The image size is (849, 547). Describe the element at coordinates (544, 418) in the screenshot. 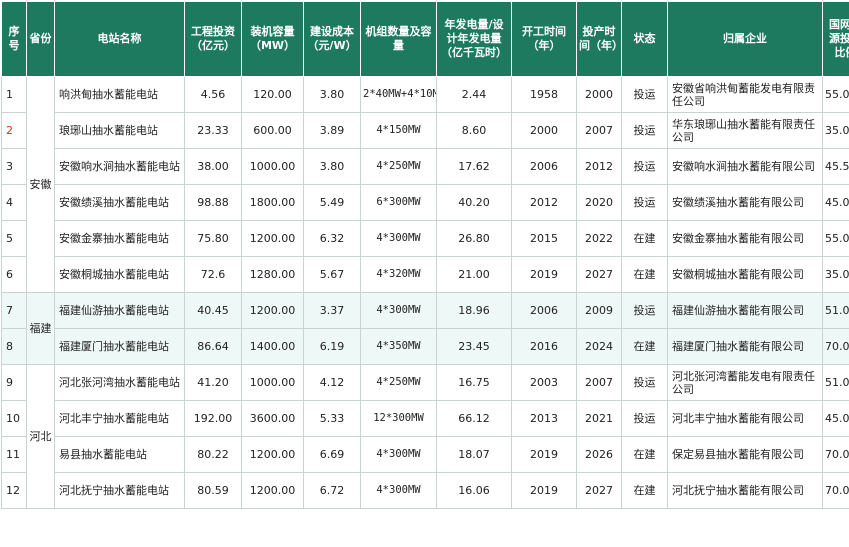

I see `cell-start: 2013` at that location.